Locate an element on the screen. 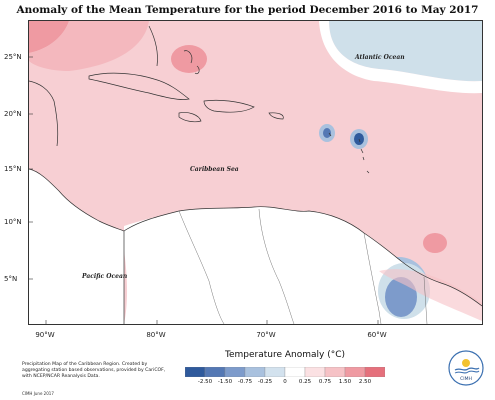  lat-label-25n: 25°N is located at coordinates (13, 57).